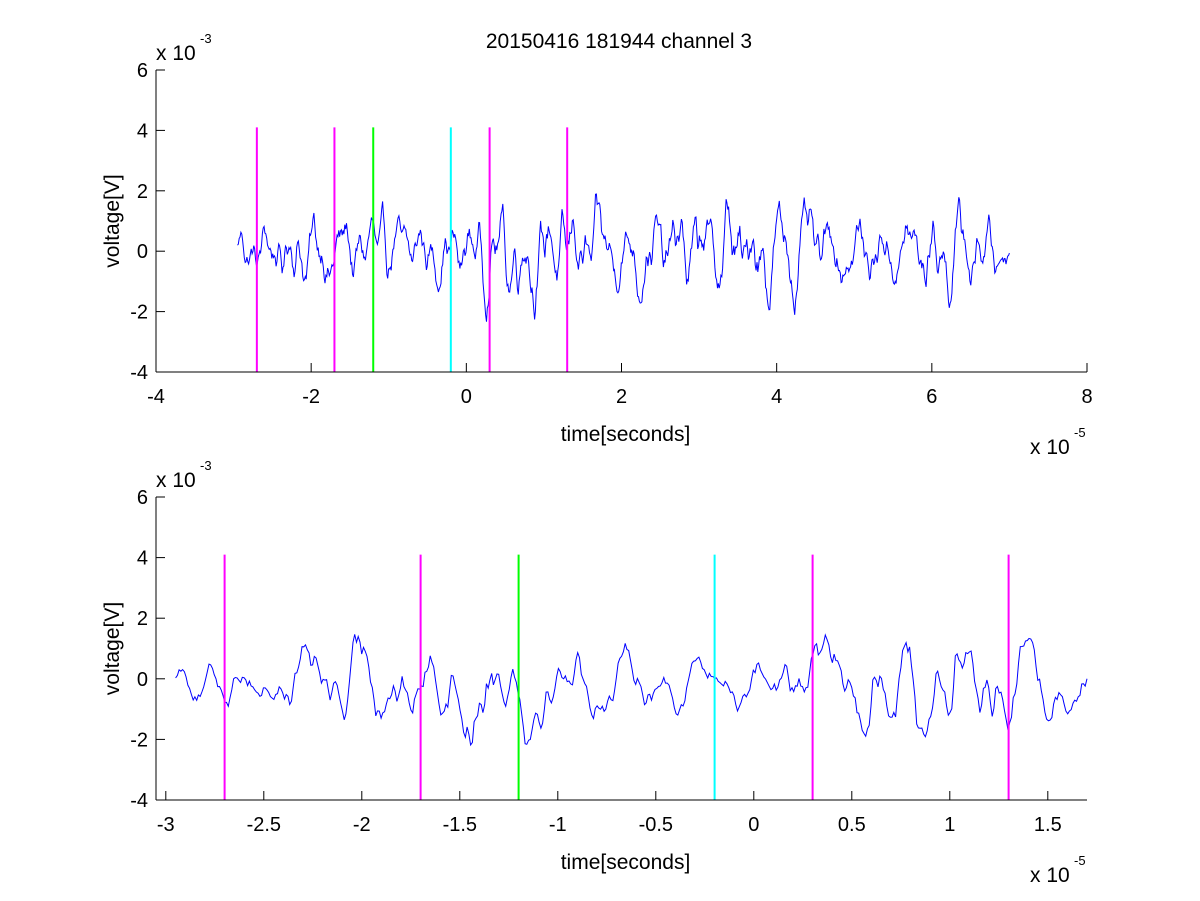 Image resolution: width=1200 pixels, height=901 pixels. I want to click on x-tick-label: -3, so click(166, 825).